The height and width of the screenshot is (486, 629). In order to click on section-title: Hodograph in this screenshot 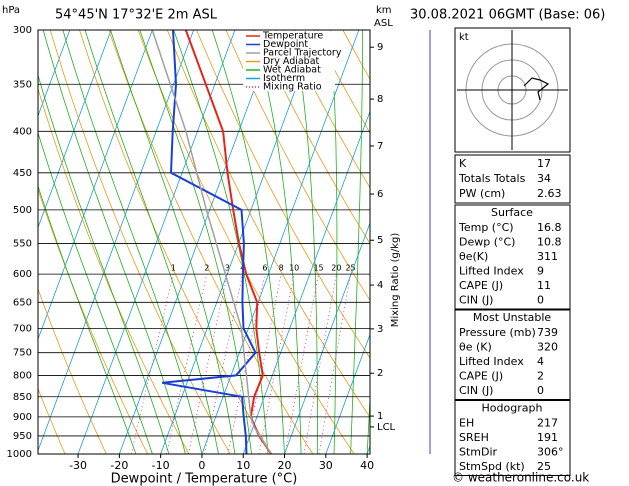, I will do `click(512, 408)`.